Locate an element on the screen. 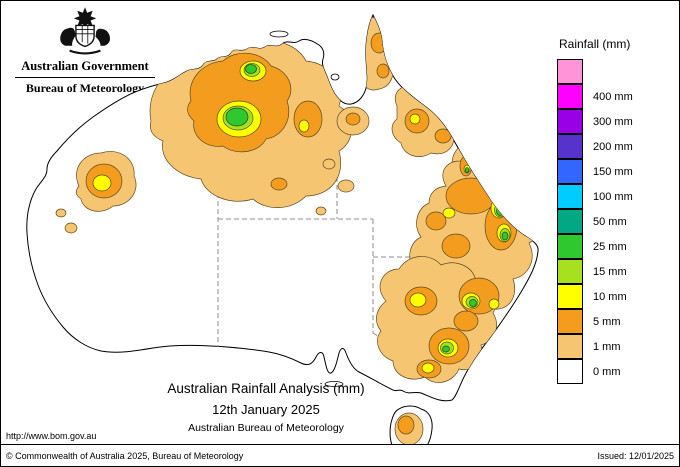 This screenshot has width=680, height=467. legend-row: 10 mm is located at coordinates (617, 296).